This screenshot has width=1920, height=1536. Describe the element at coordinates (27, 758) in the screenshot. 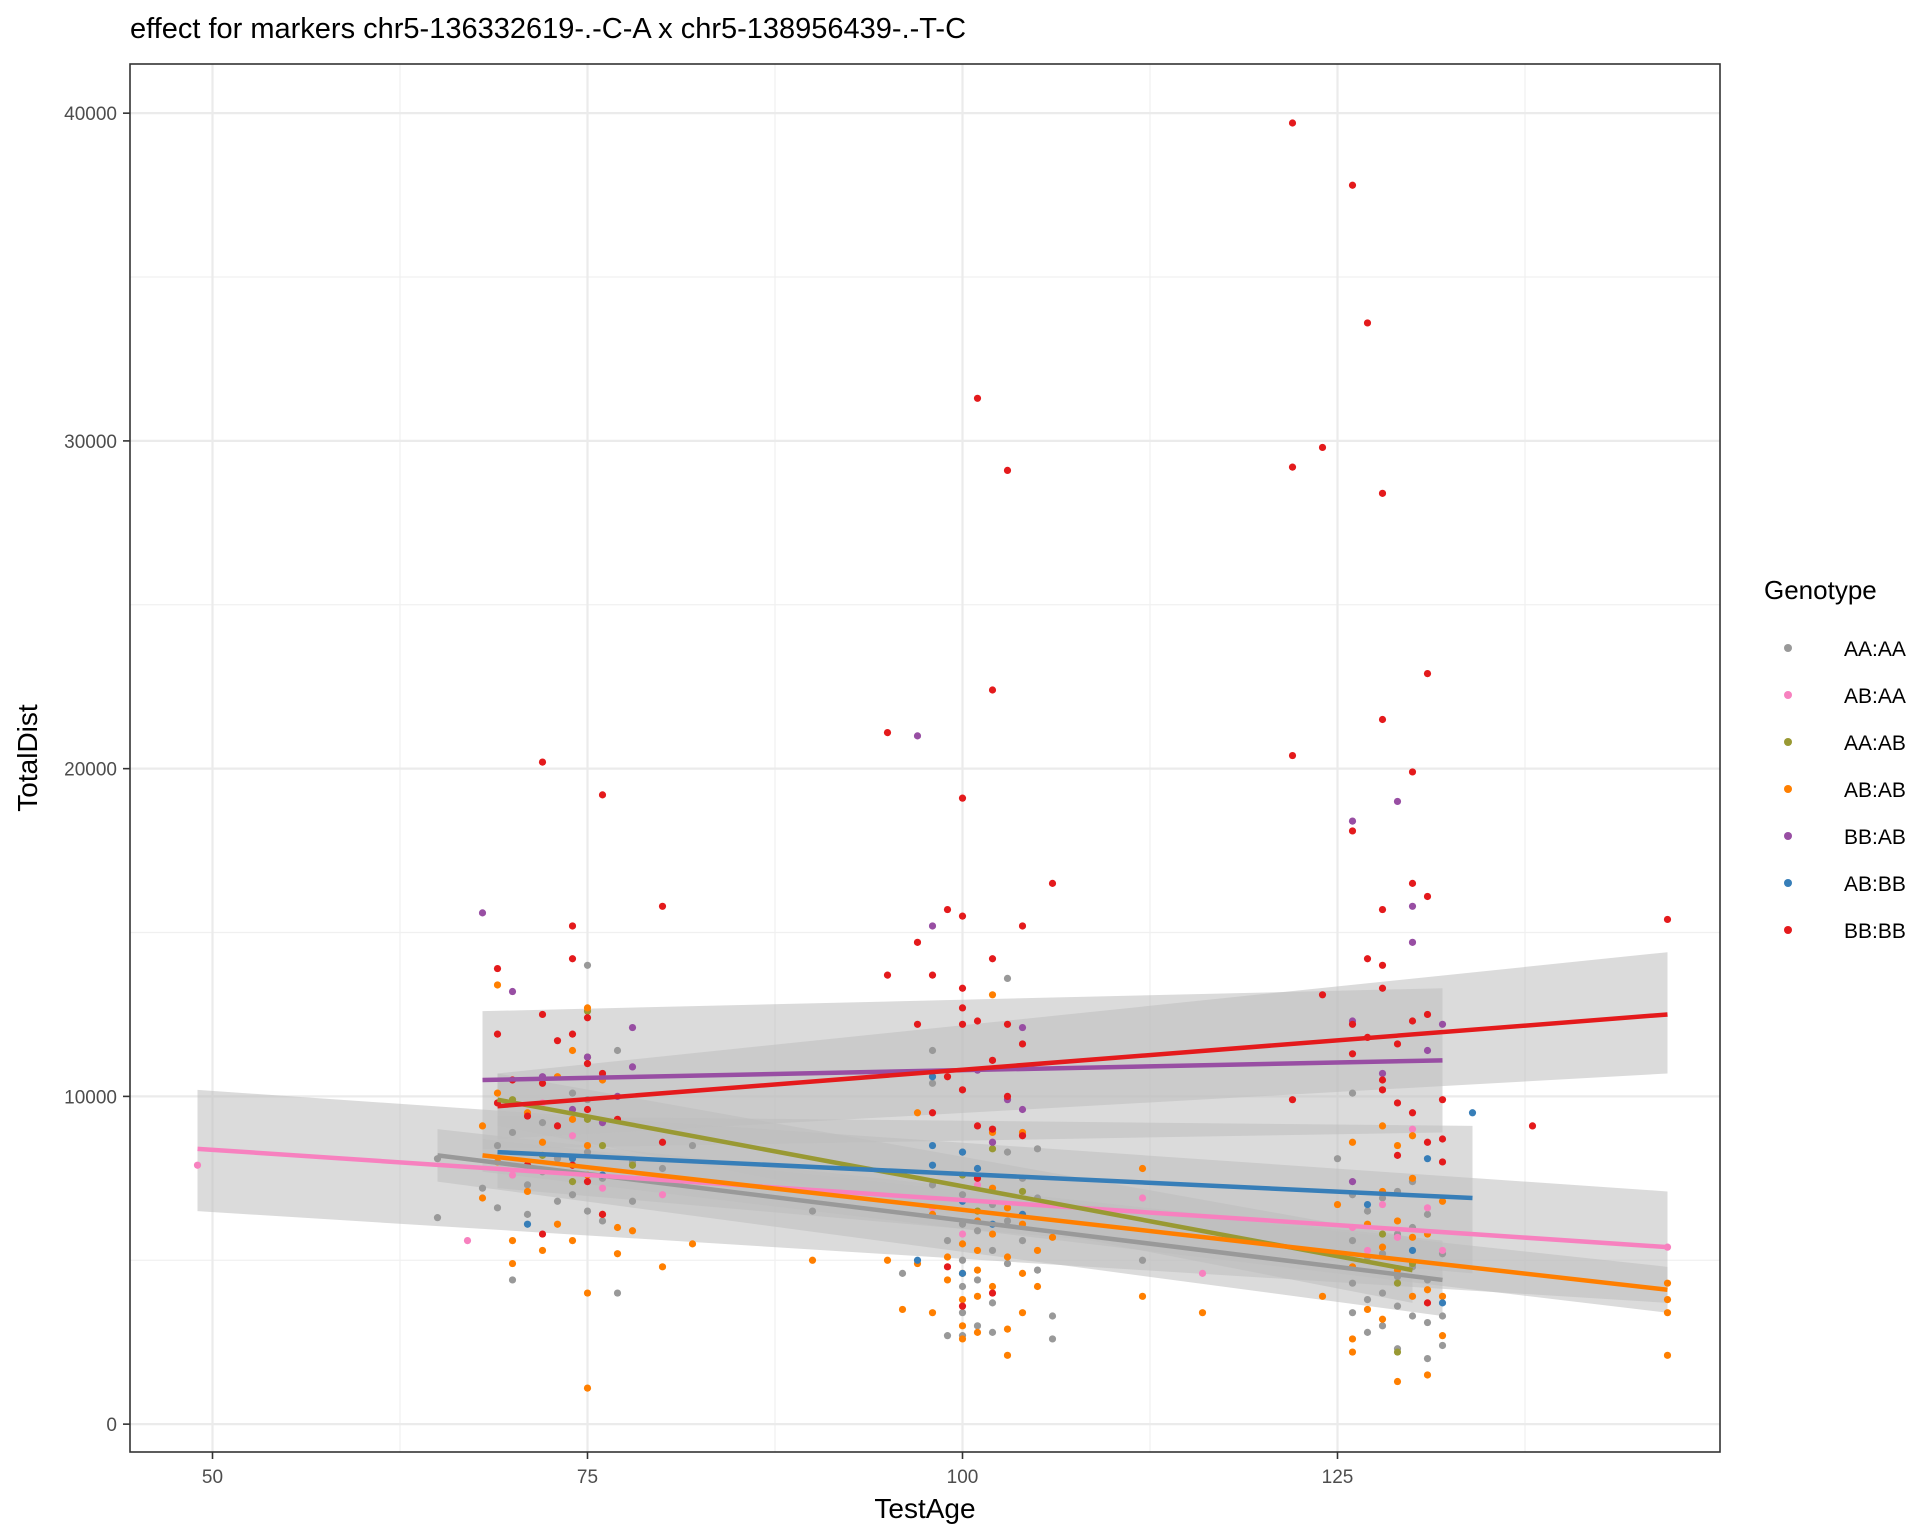

I see `y-axis-label: TotalDist` at that location.